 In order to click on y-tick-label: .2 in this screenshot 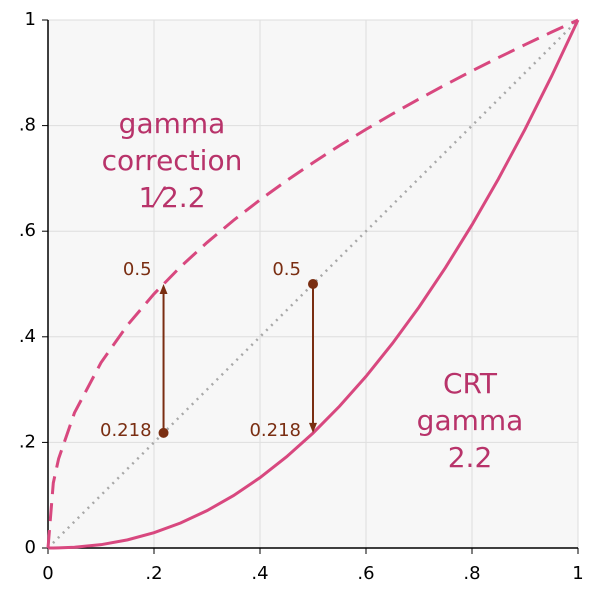, I will do `click(27, 441)`.